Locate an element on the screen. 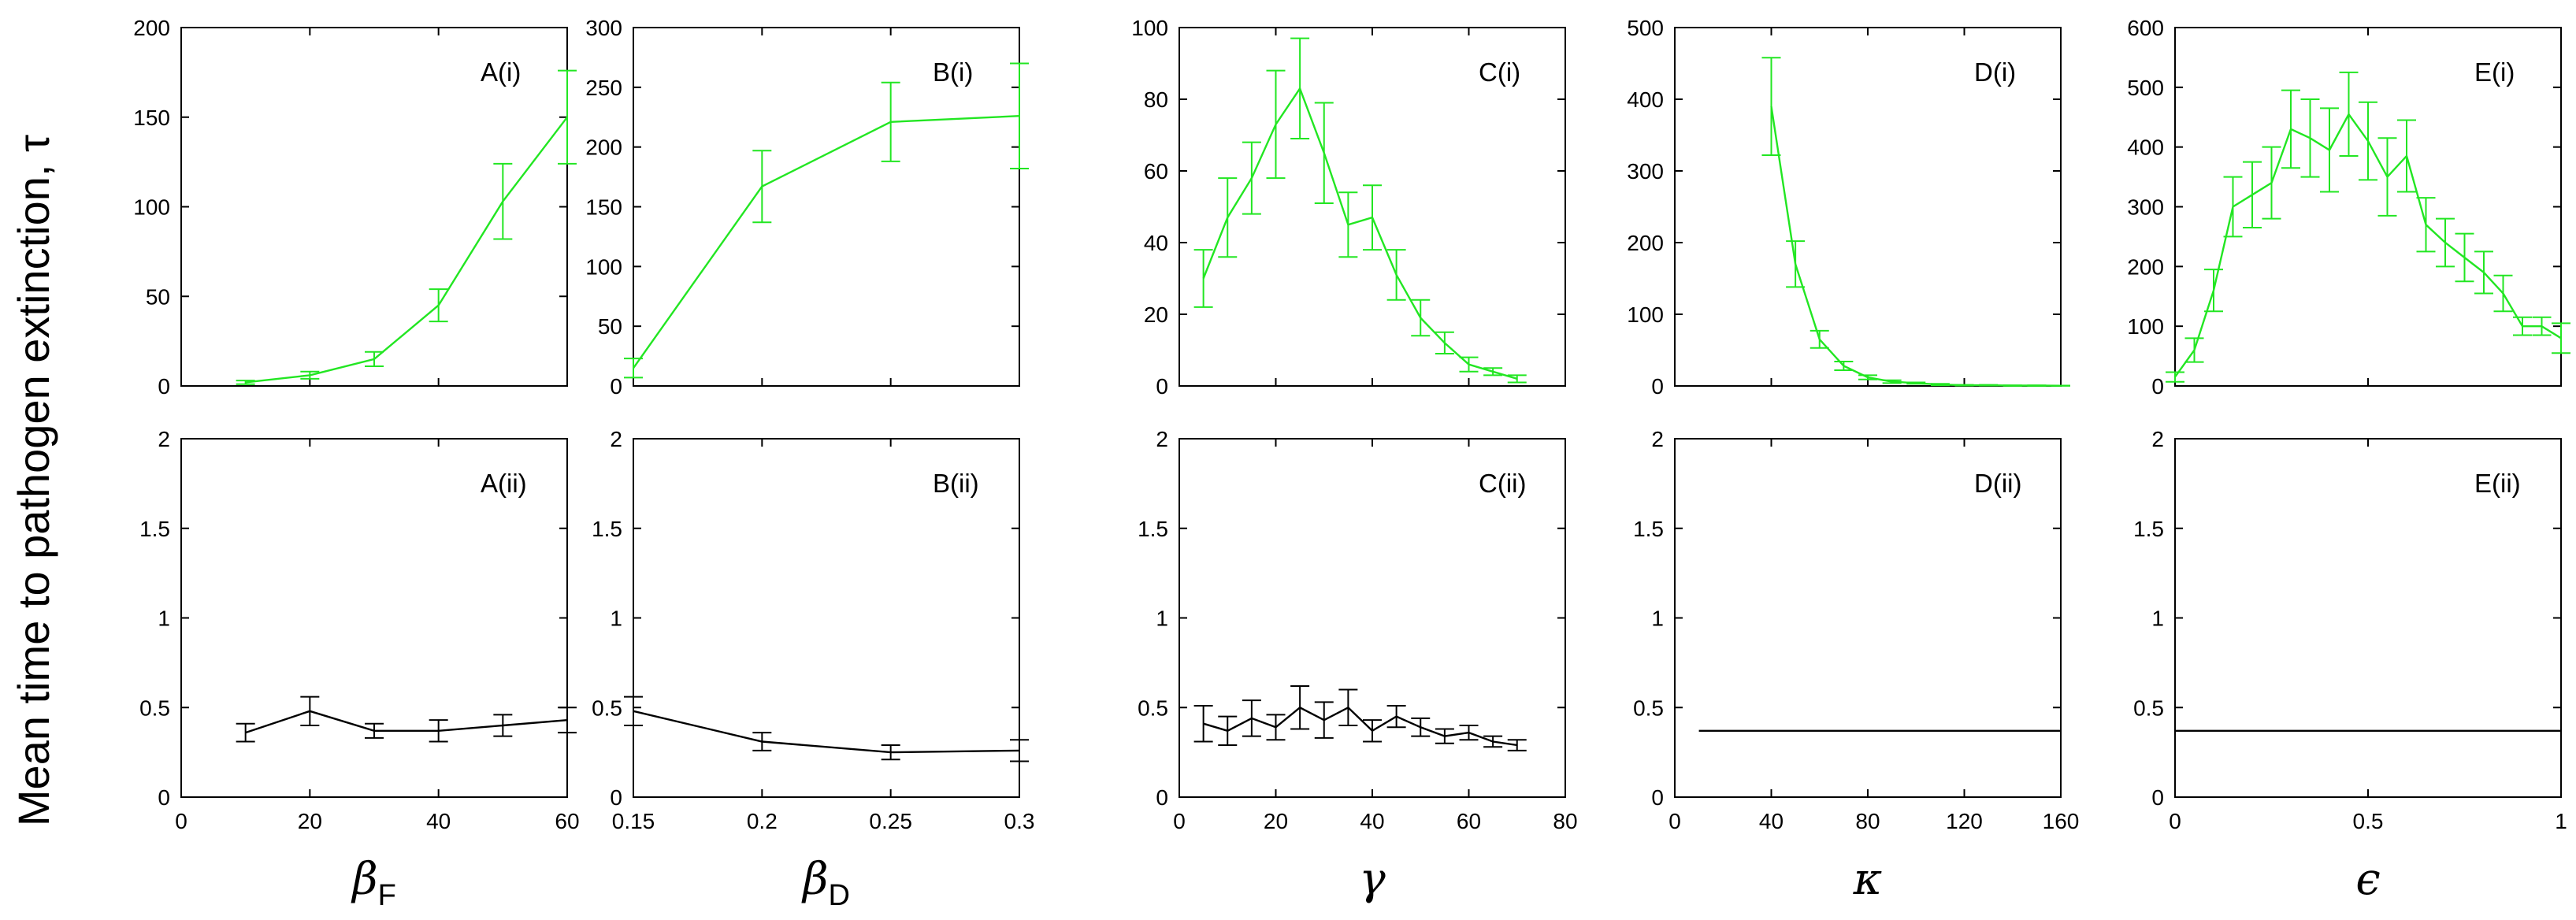 The height and width of the screenshot is (920, 2576). x-axis-label-subscript: D is located at coordinates (838, 895).